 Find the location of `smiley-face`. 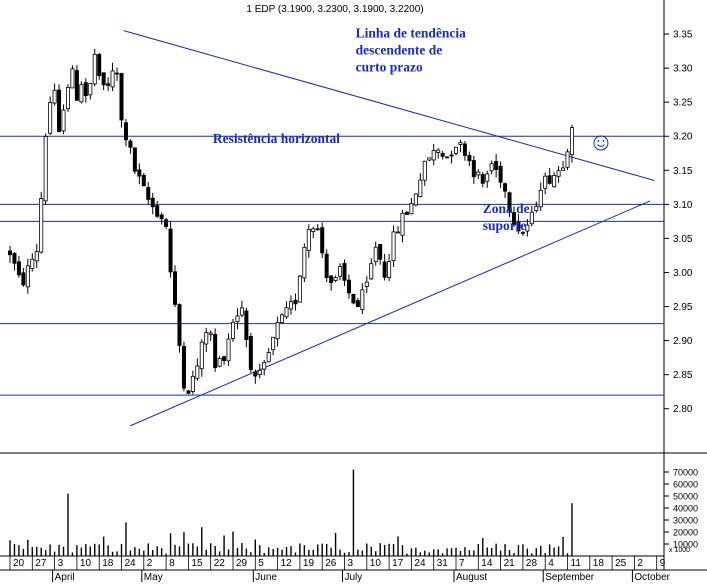

smiley-face is located at coordinates (601, 143).